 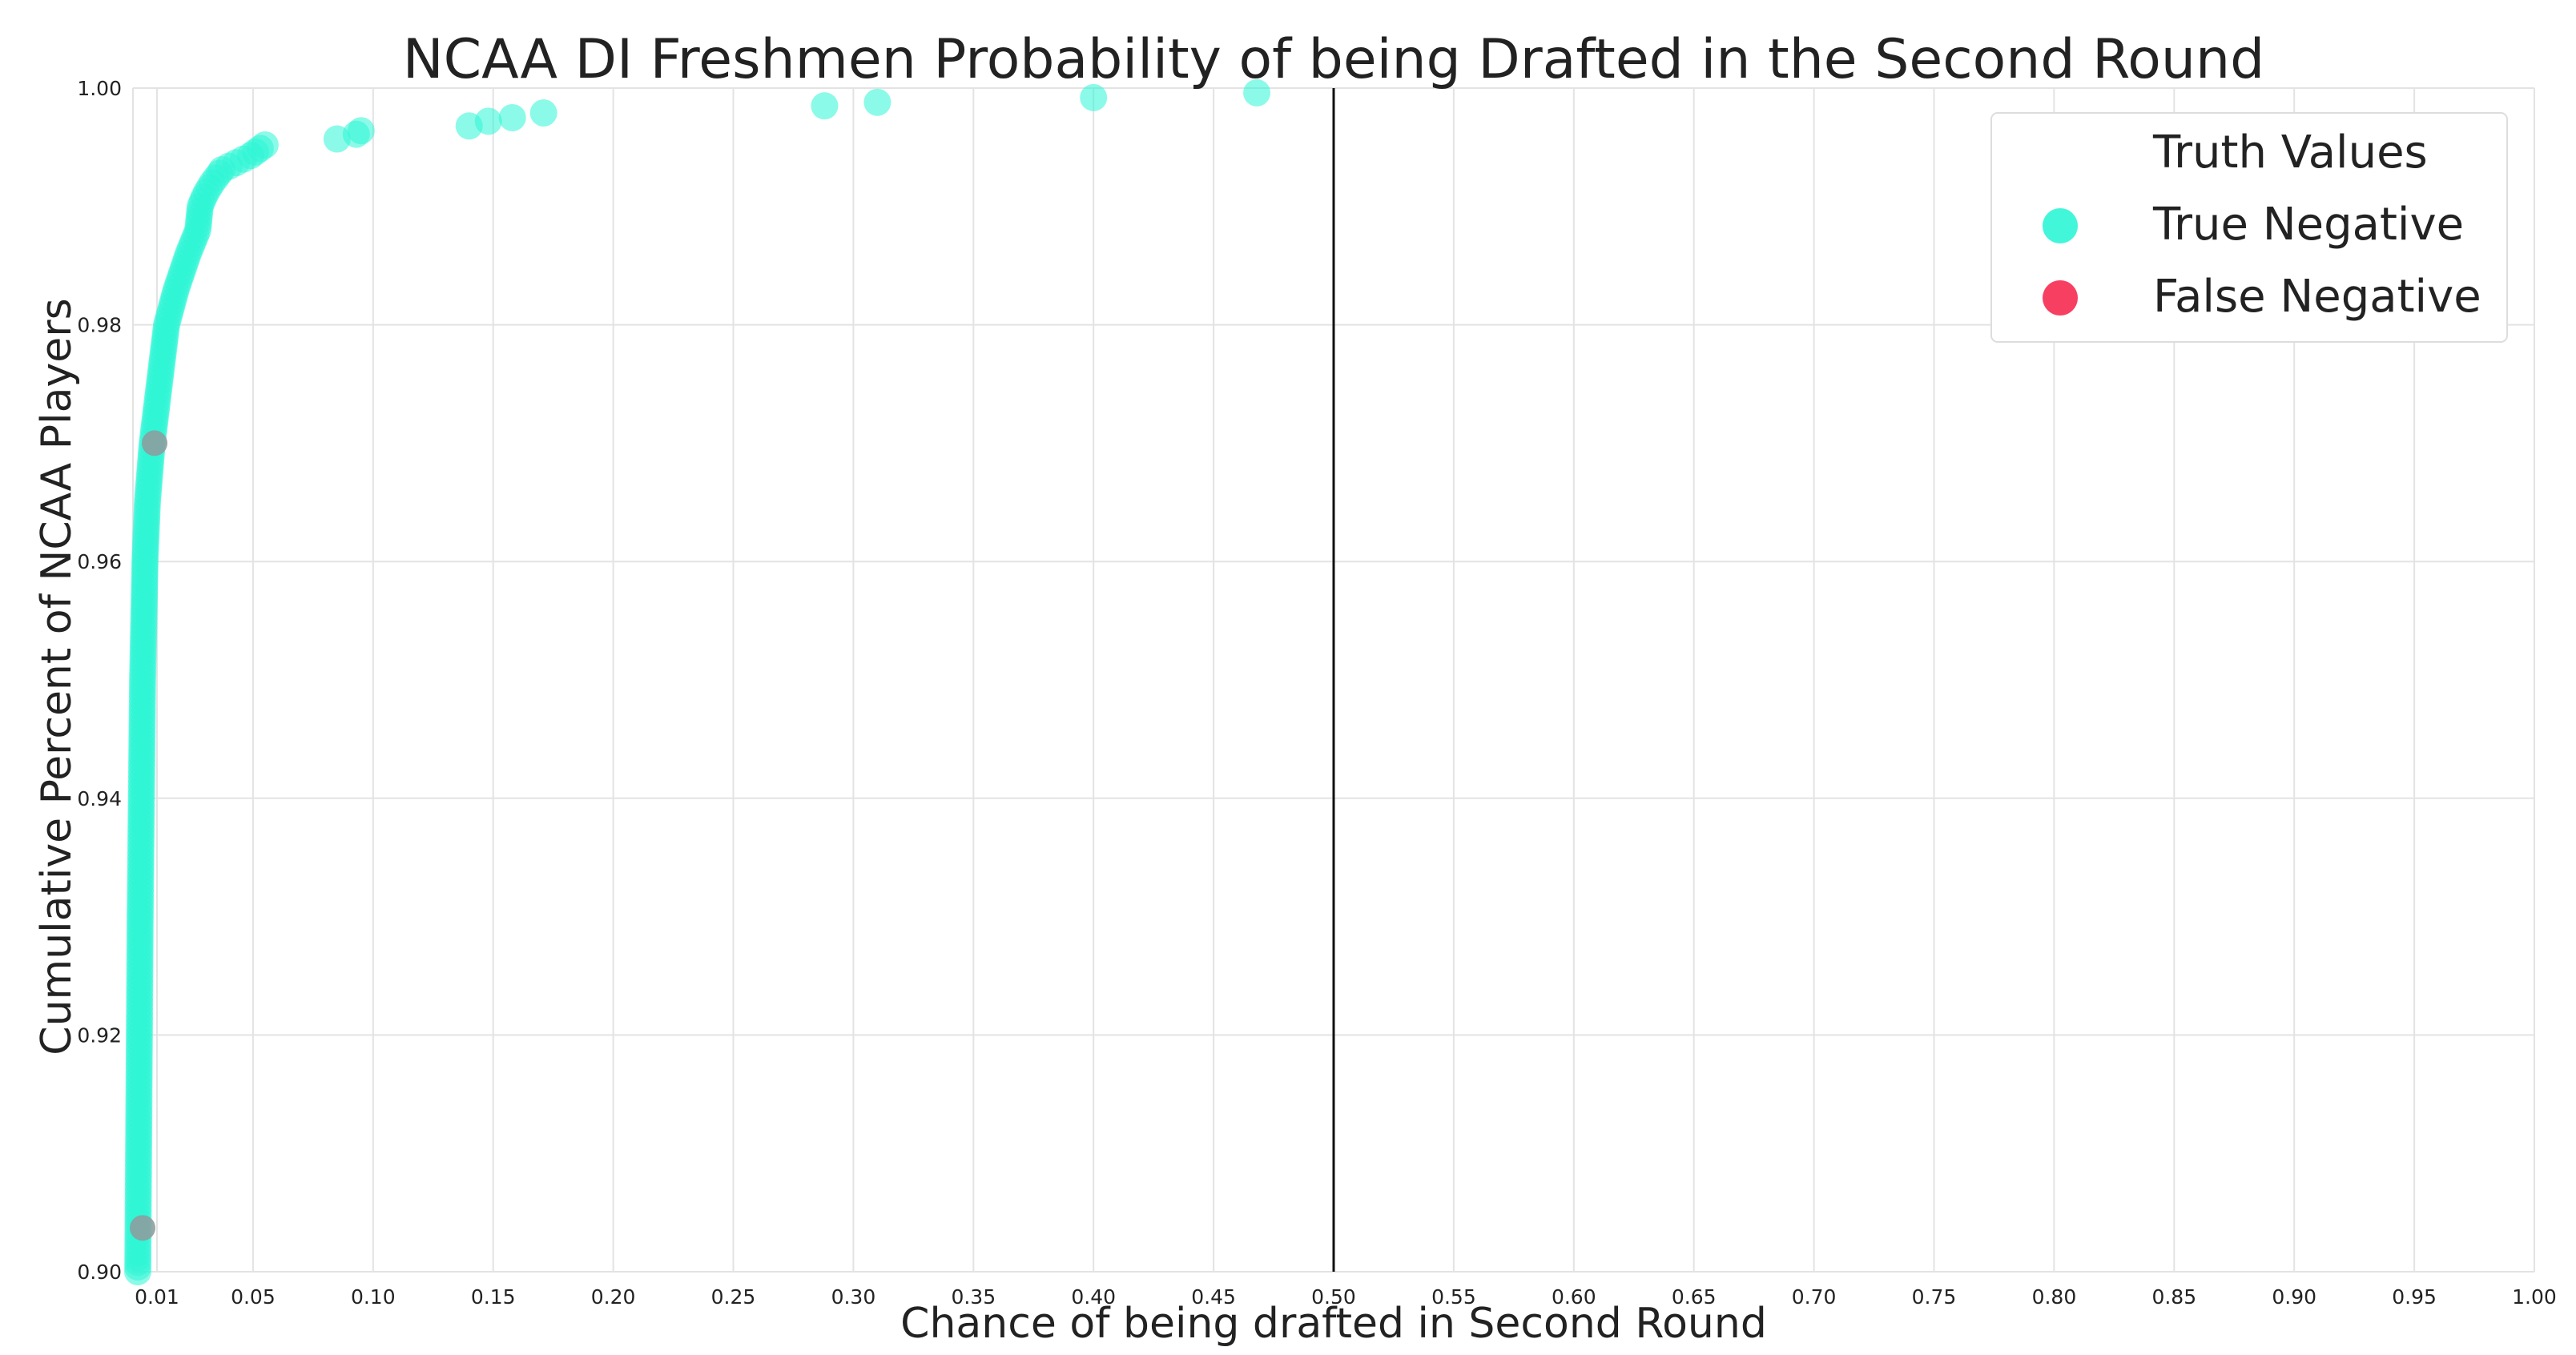 What do you see at coordinates (99, 680) in the screenshot?
I see `y-tick-labels: 0.90 0.92 0.94 0.96 0.98 1.00` at bounding box center [99, 680].